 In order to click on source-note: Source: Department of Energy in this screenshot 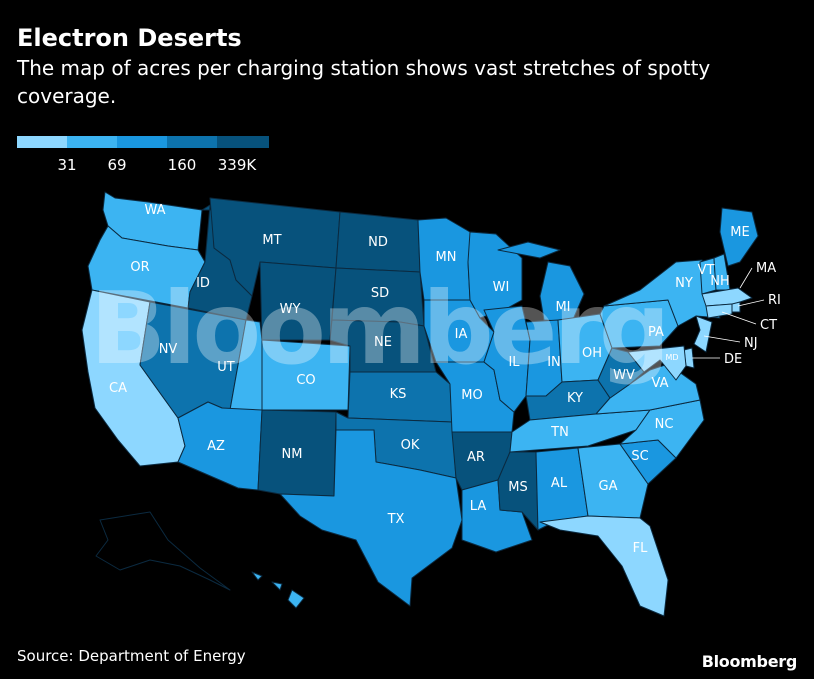, I will do `click(131, 656)`.